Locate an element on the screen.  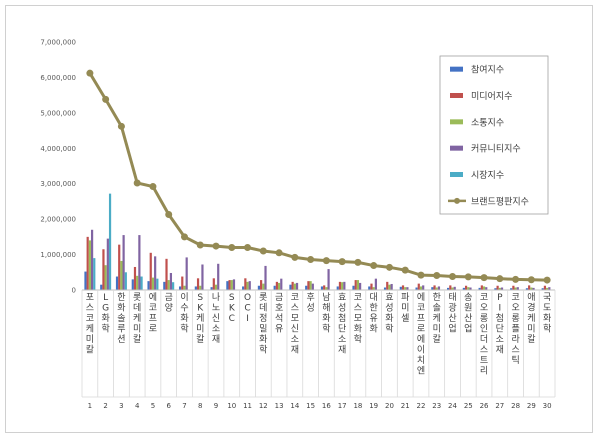
category-number: 14 is located at coordinates (294, 406).